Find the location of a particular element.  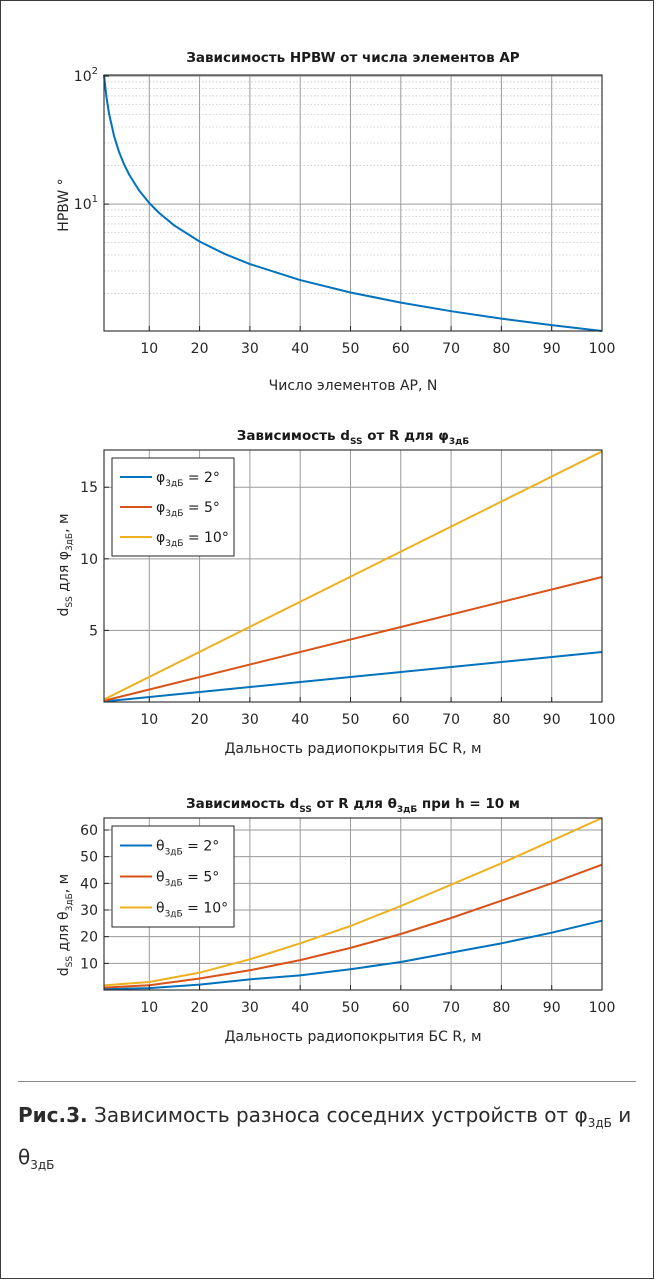

y-tick-label: 10¹ is located at coordinates (86, 203).